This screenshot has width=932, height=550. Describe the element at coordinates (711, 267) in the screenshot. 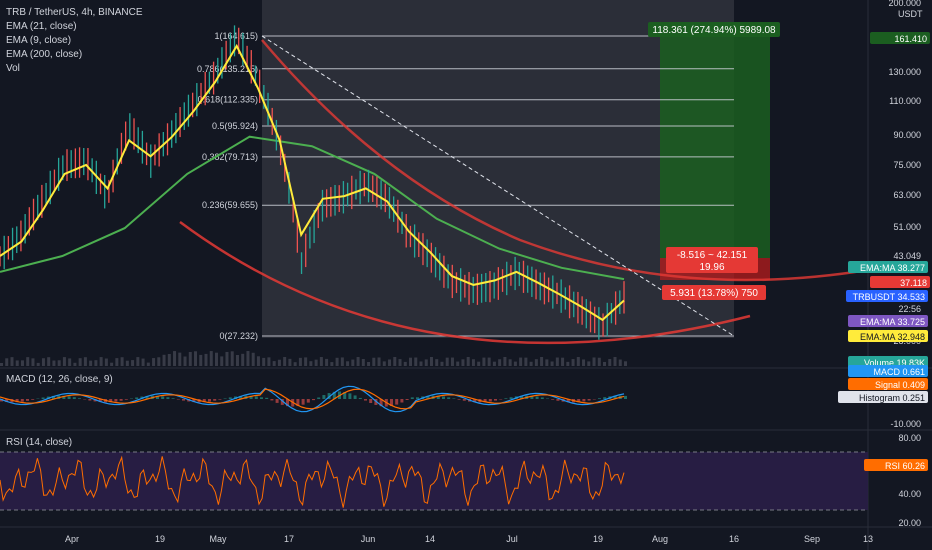

I see `measure-label-line2: 19.96` at that location.